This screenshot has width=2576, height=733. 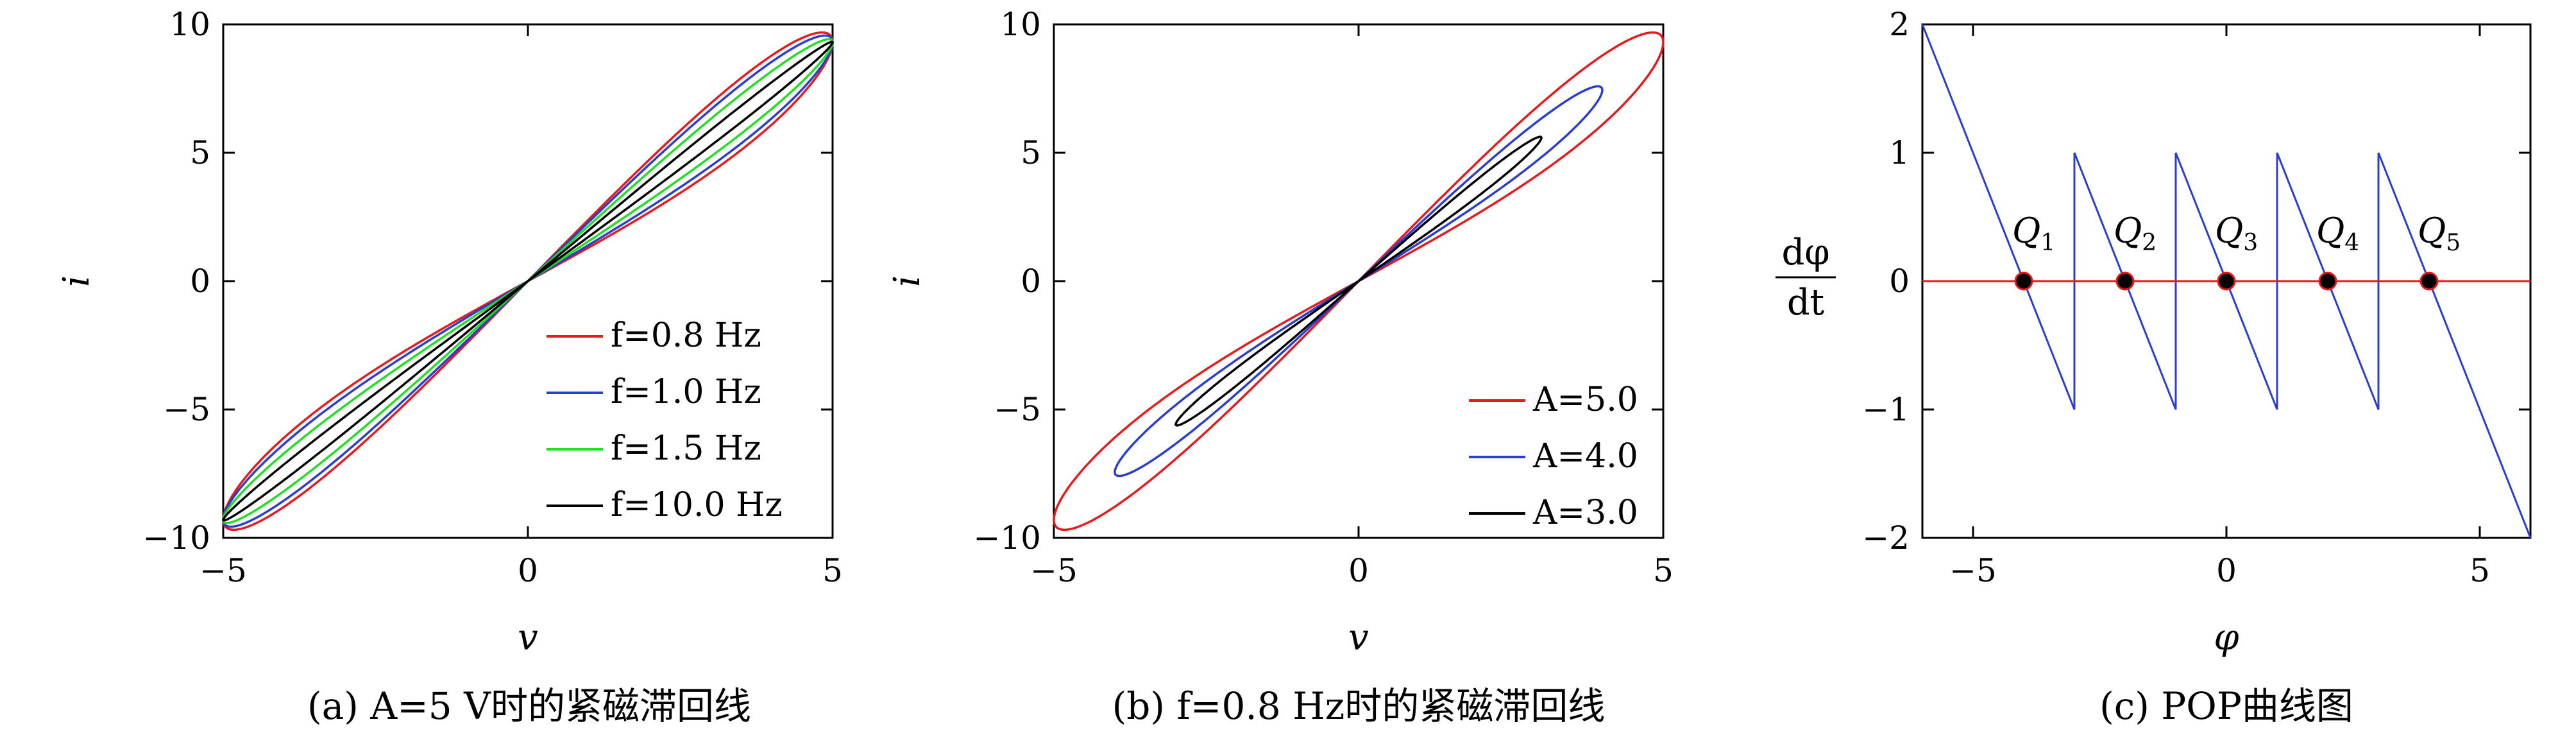 What do you see at coordinates (2149, 243) in the screenshot?
I see `point-subscript: 2` at bounding box center [2149, 243].